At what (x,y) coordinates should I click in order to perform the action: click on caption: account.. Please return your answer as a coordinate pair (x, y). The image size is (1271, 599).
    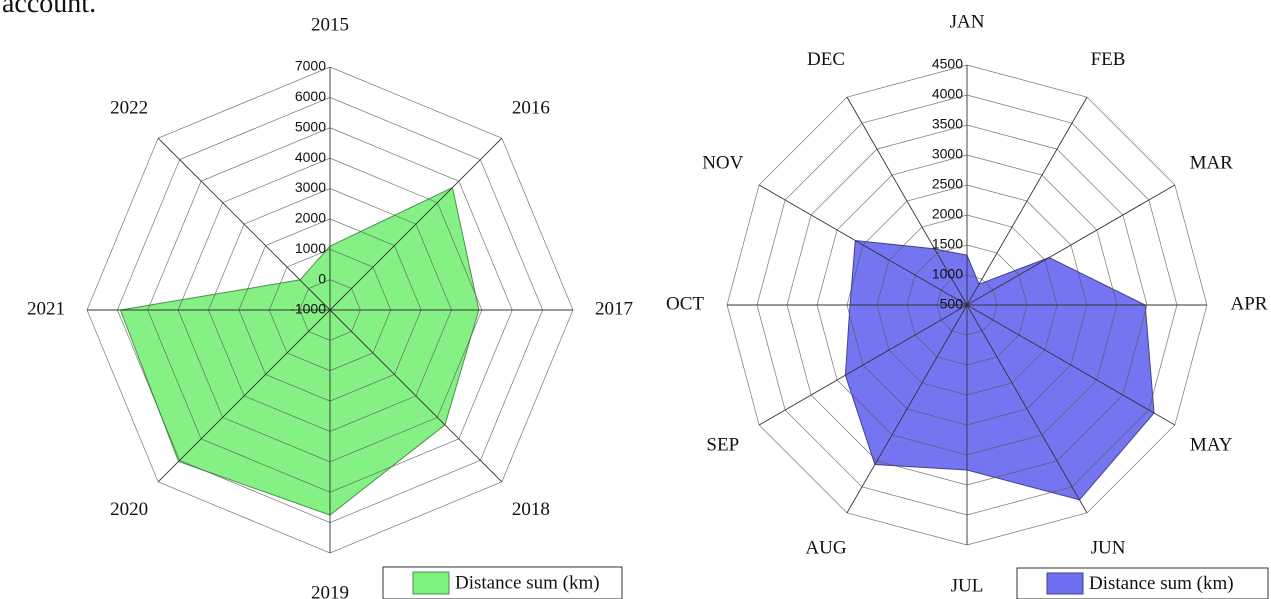
    Looking at the image, I should click on (49, 9).